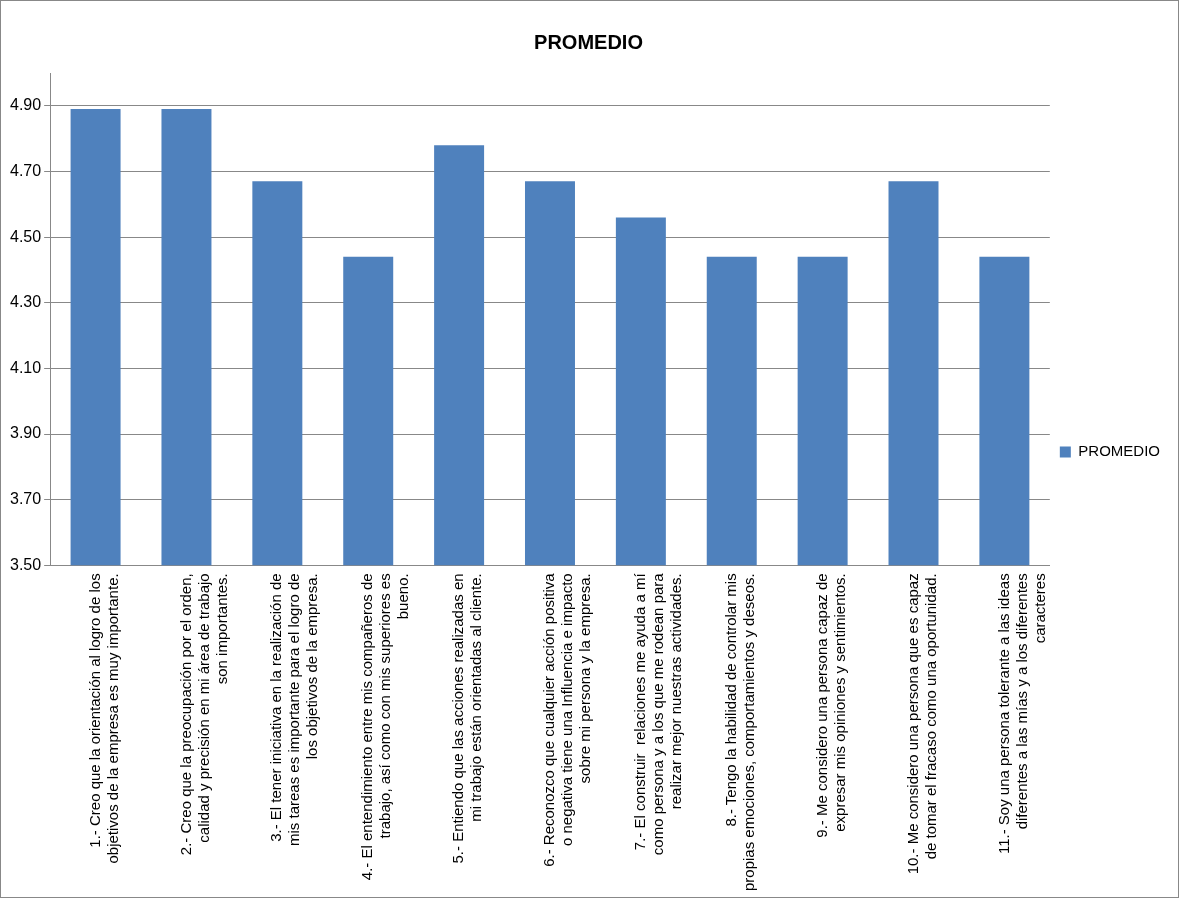 The height and width of the screenshot is (898, 1179). I want to click on y-tick-label: 4.50, so click(26, 236).